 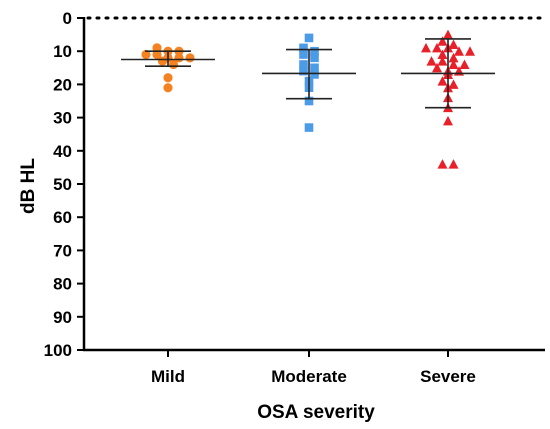 I want to click on x-category-label: Moderate, so click(x=309, y=376).